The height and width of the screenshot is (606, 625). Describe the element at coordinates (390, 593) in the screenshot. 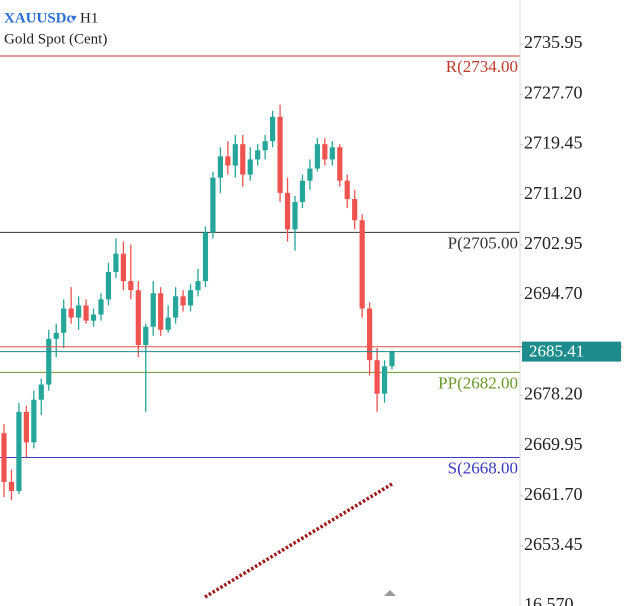

I see `scroll-marker` at that location.